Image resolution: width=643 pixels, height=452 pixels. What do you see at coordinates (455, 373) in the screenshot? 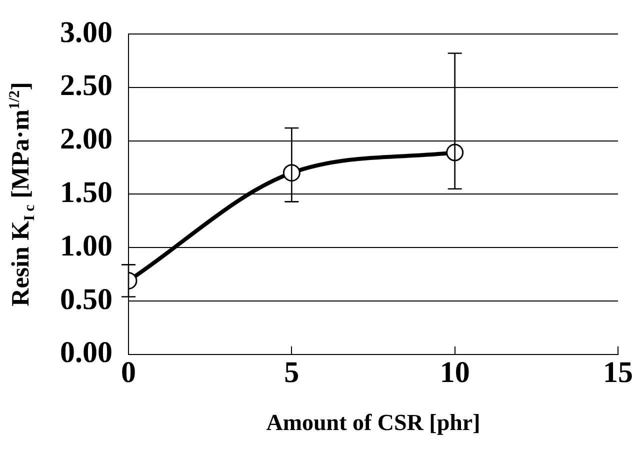
I see `x-tick-label: 10` at bounding box center [455, 373].